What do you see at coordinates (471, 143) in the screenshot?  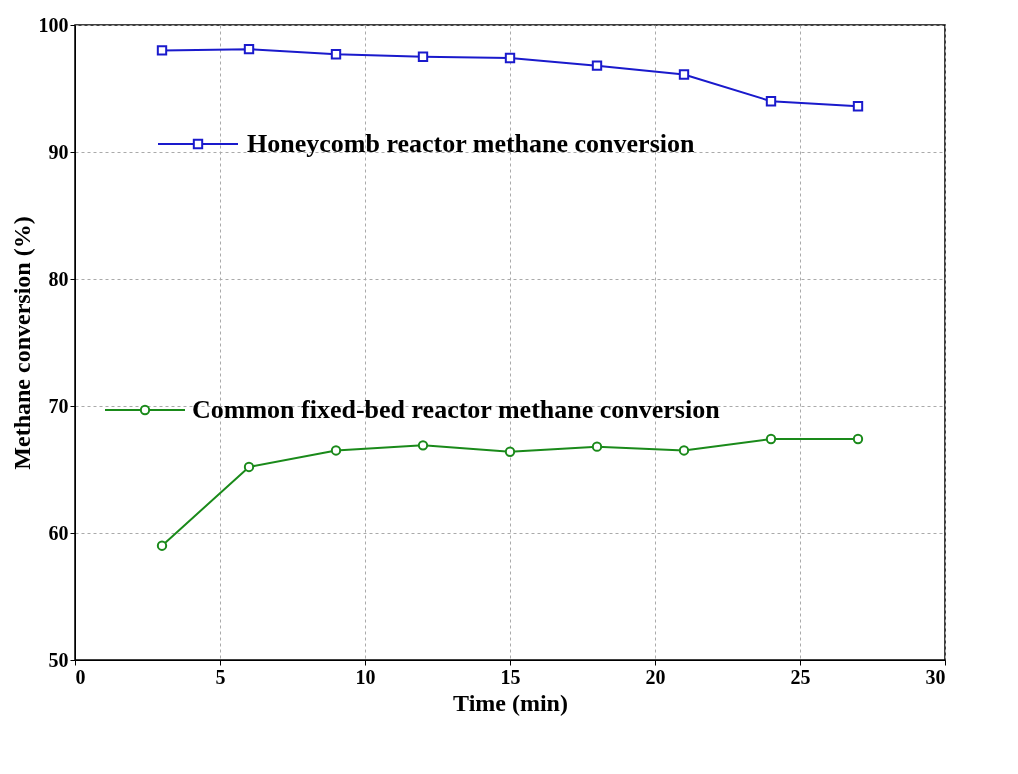 I see `legend-label: Honeycomb reactor methane conversion` at bounding box center [471, 143].